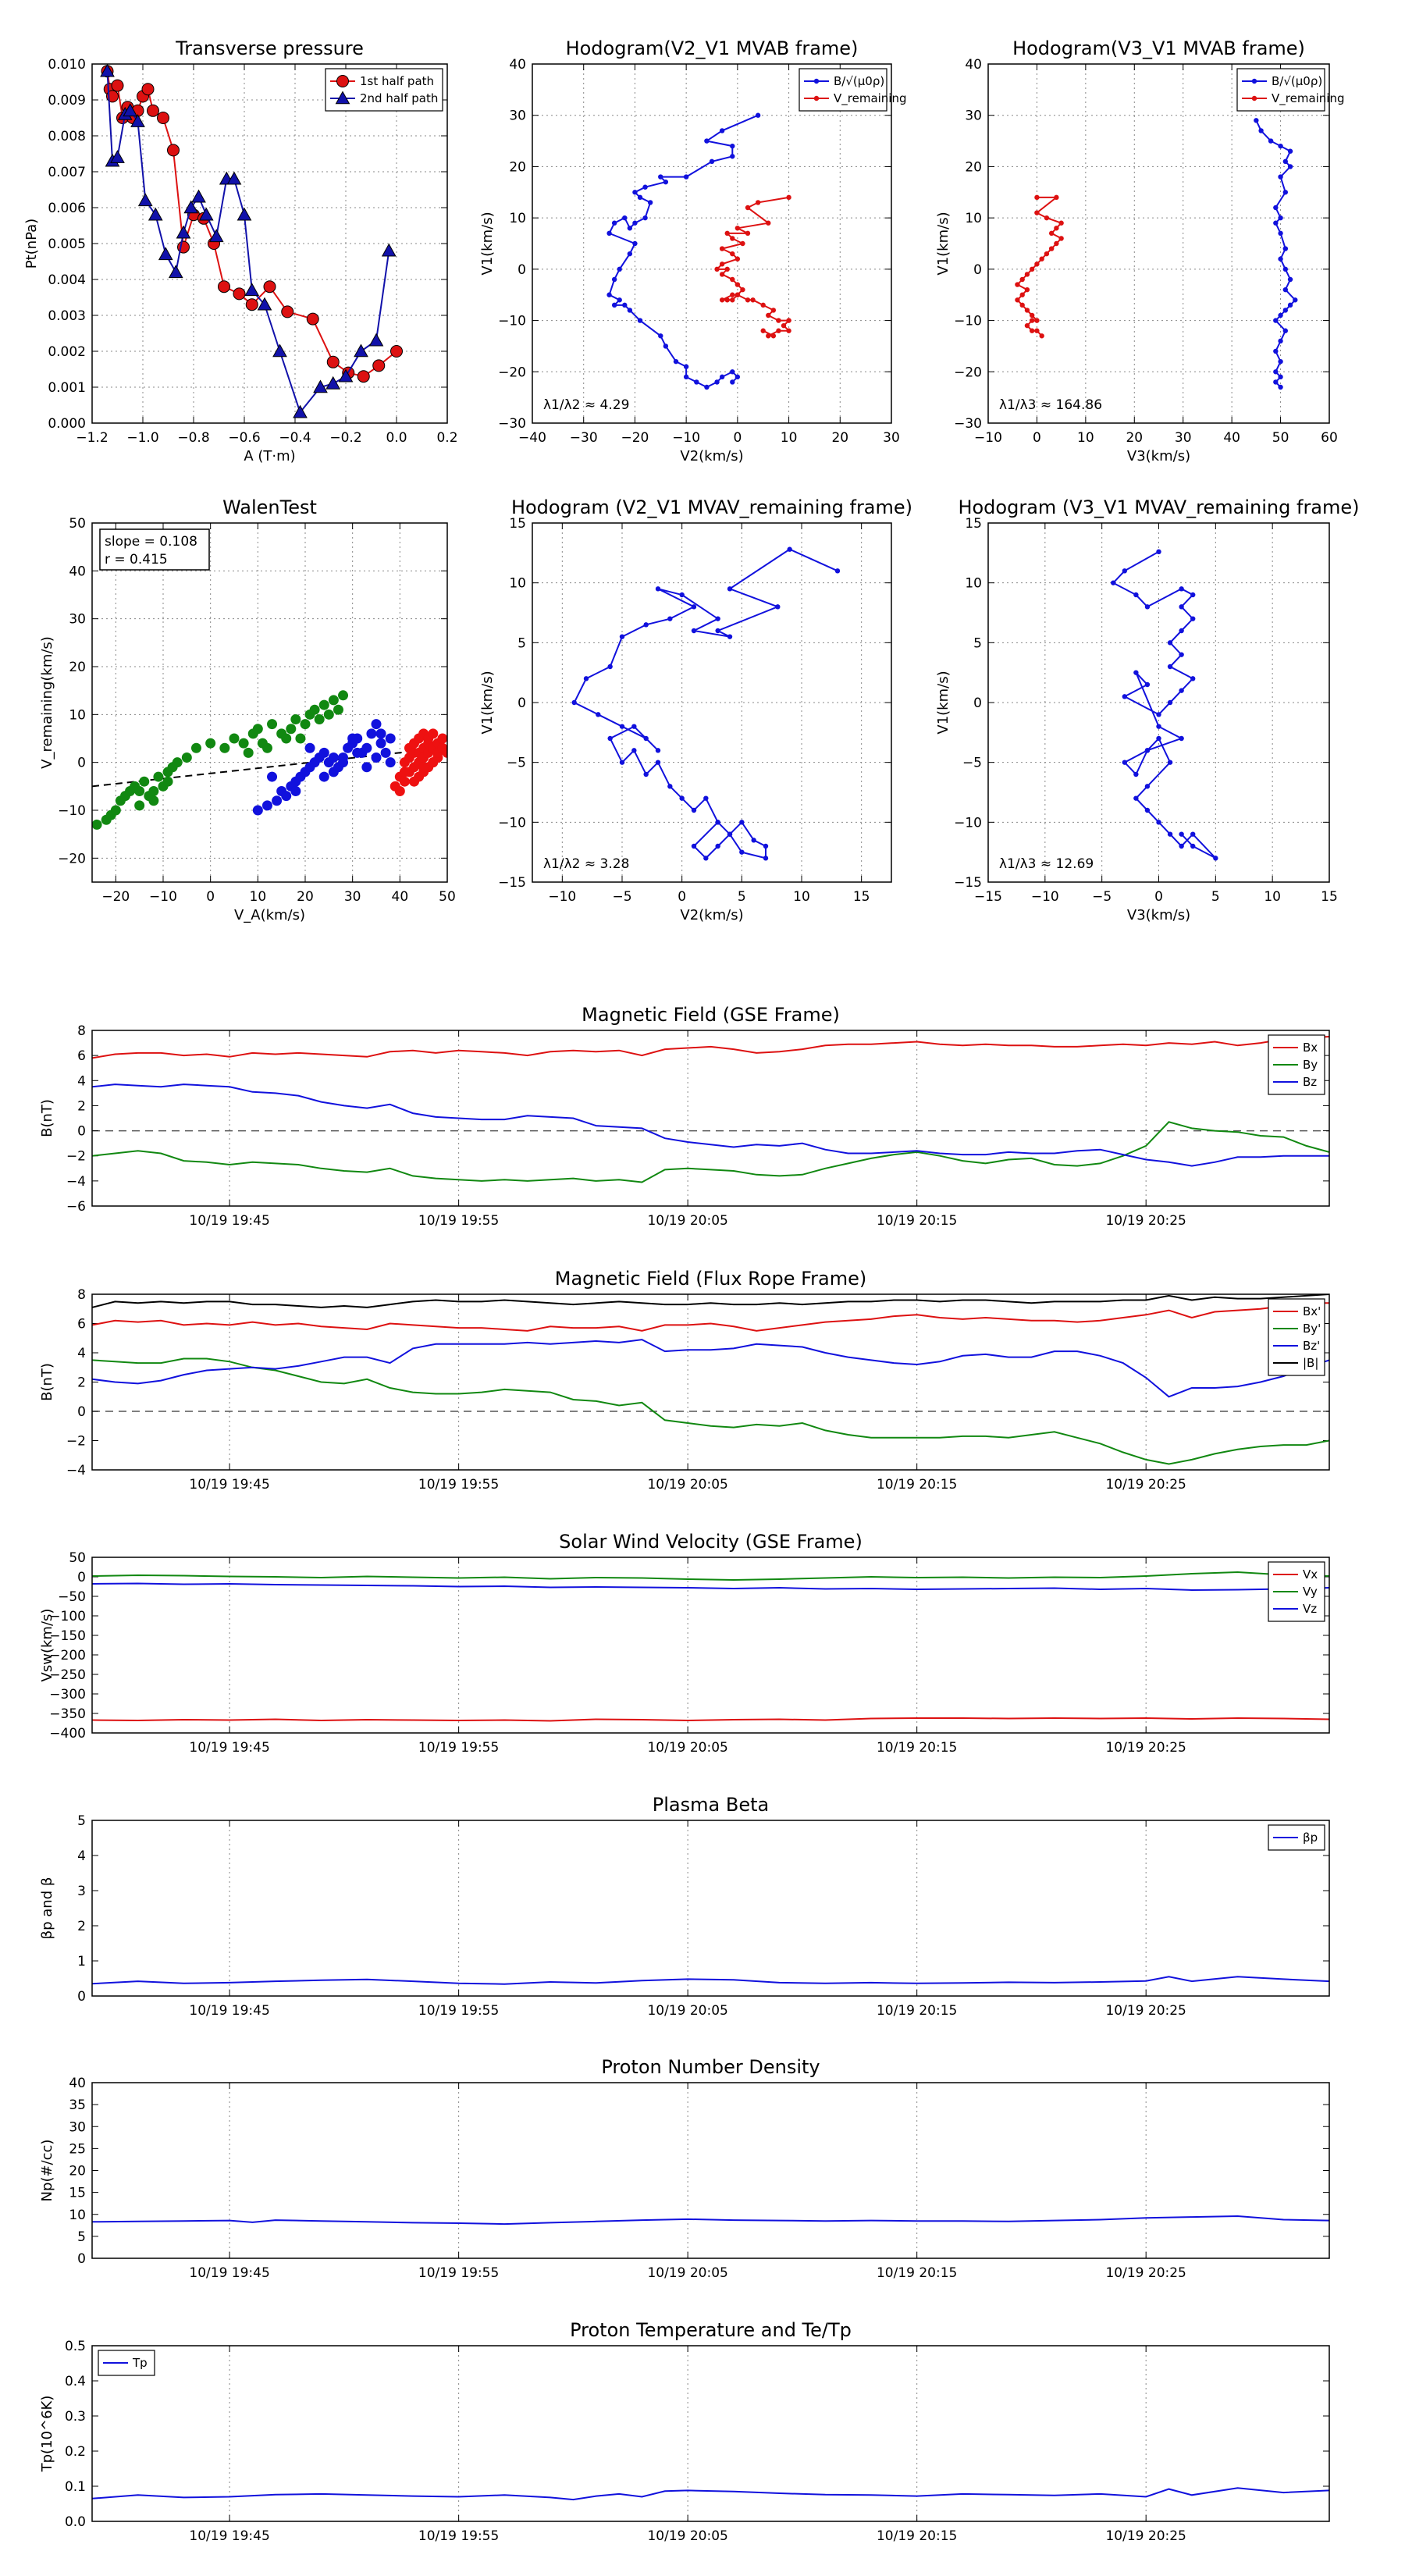 The image size is (1405, 2576). I want to click on y-tick-label: −200, so click(68, 1656).